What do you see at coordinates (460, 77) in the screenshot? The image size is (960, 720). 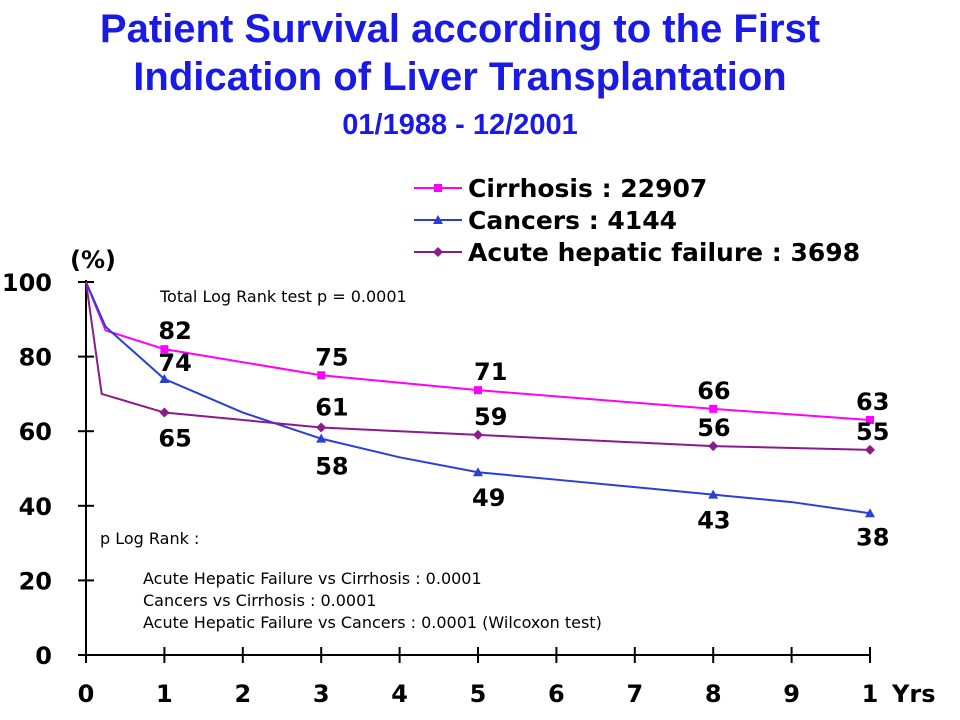 I see `chart-title-line-2: Indication of Liver Transplantation` at bounding box center [460, 77].